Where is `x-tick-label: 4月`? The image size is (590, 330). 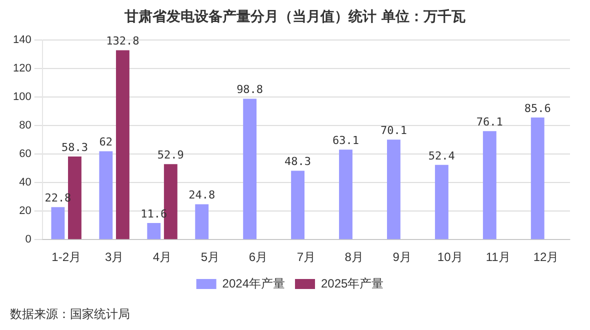
x-tick-label: 4月 is located at coordinates (162, 257).